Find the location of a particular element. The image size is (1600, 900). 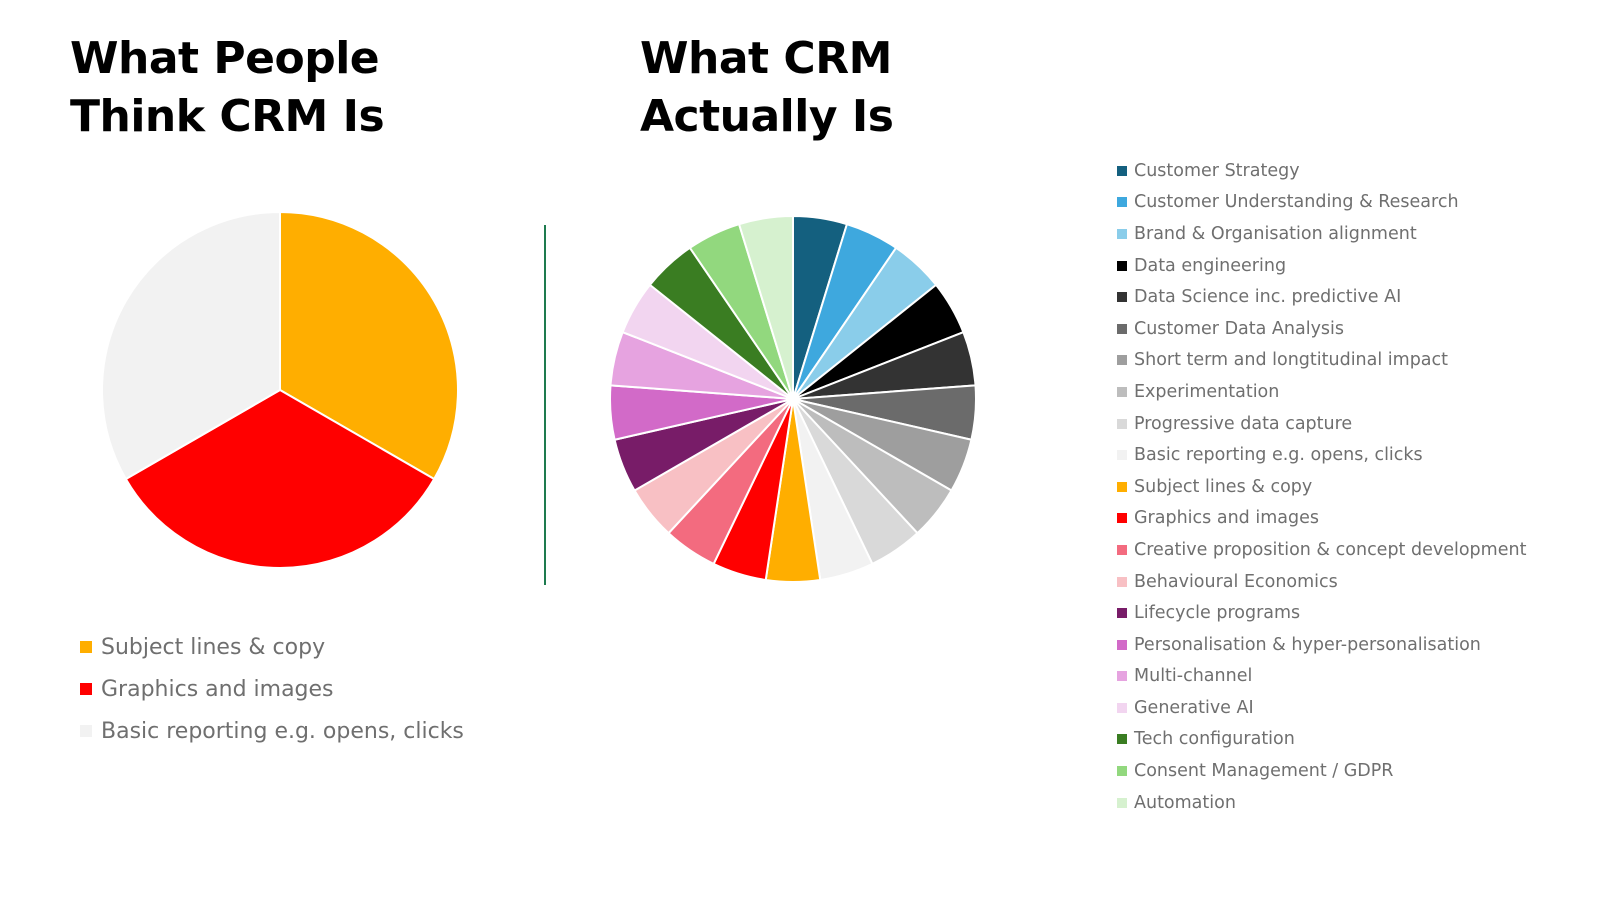

legend-label: Customer Data Analysis is located at coordinates (1239, 328).